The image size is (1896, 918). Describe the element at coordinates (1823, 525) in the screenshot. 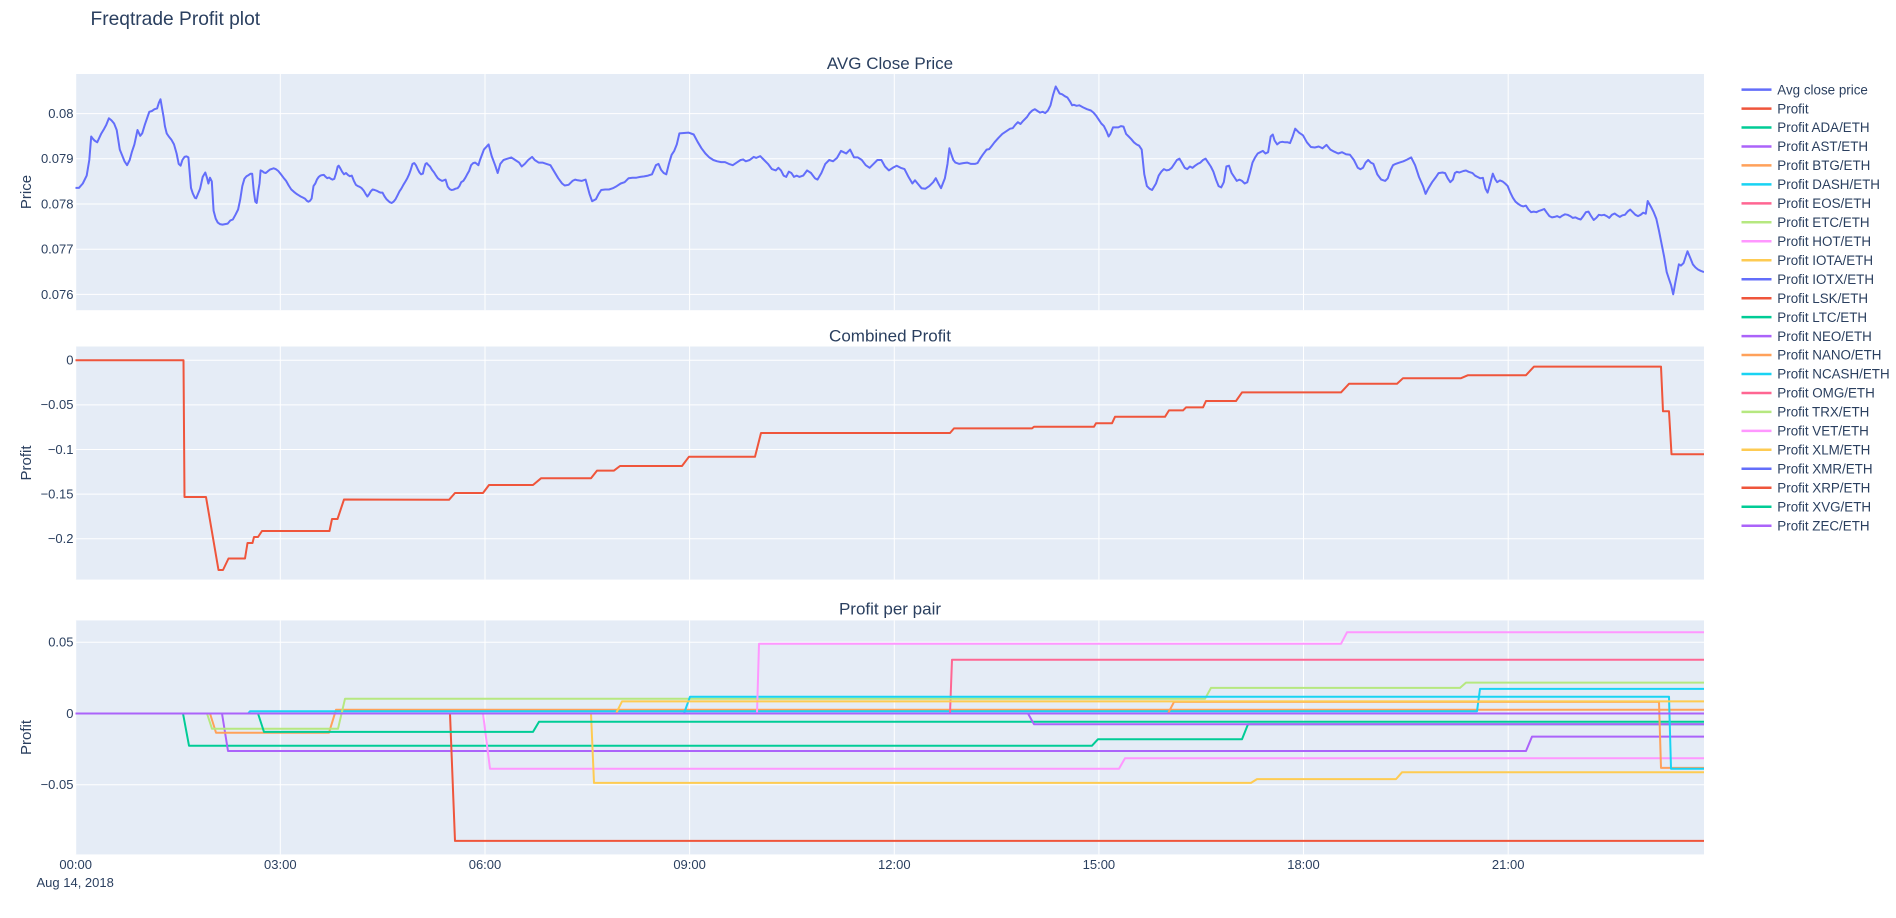

I see `svg-text: Profit ZEC/ETH` at that location.